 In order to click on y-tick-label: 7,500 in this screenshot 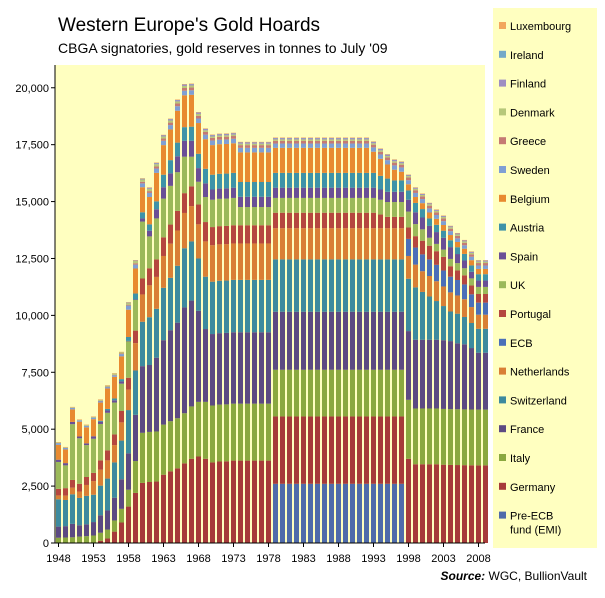, I will do `click(35, 373)`.